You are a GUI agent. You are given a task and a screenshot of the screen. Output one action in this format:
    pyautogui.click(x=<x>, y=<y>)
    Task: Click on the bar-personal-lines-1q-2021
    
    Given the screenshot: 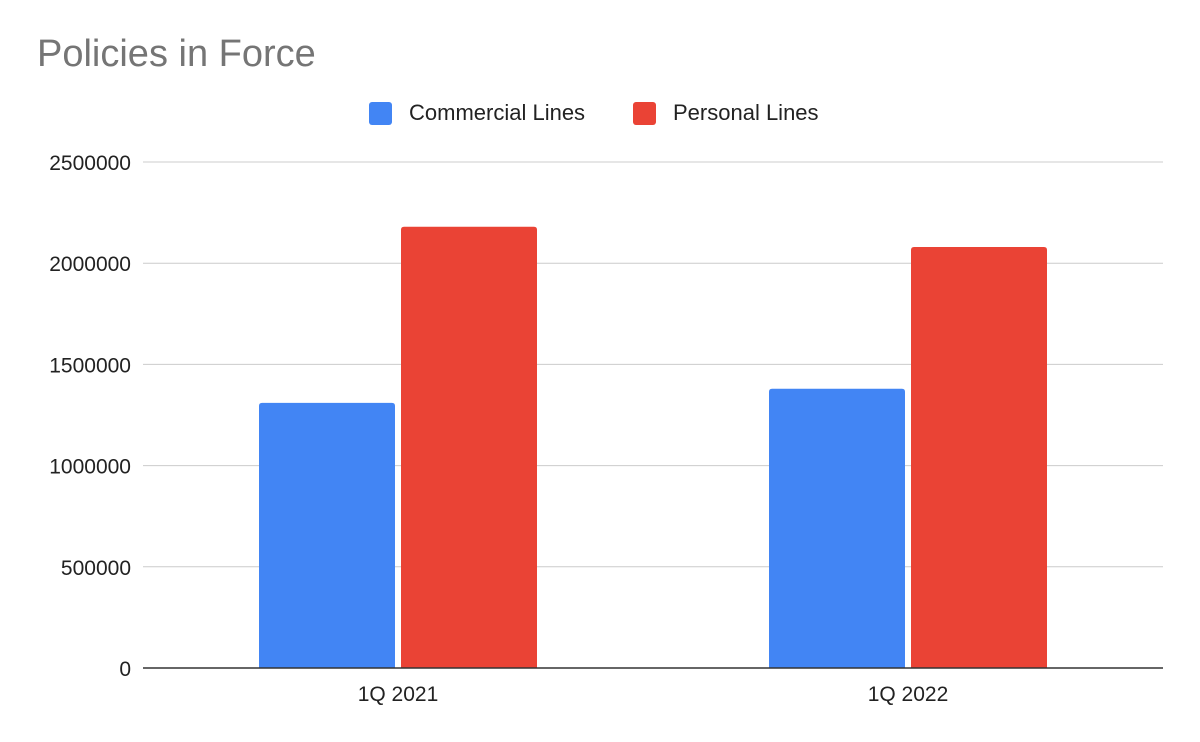 What is the action you would take?
    pyautogui.click(x=469, y=447)
    